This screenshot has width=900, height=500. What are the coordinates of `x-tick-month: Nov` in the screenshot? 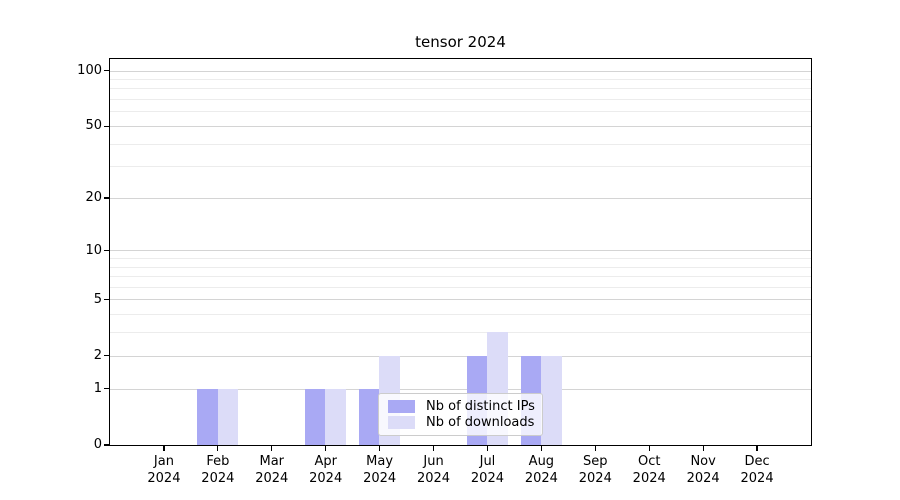 It's located at (703, 461).